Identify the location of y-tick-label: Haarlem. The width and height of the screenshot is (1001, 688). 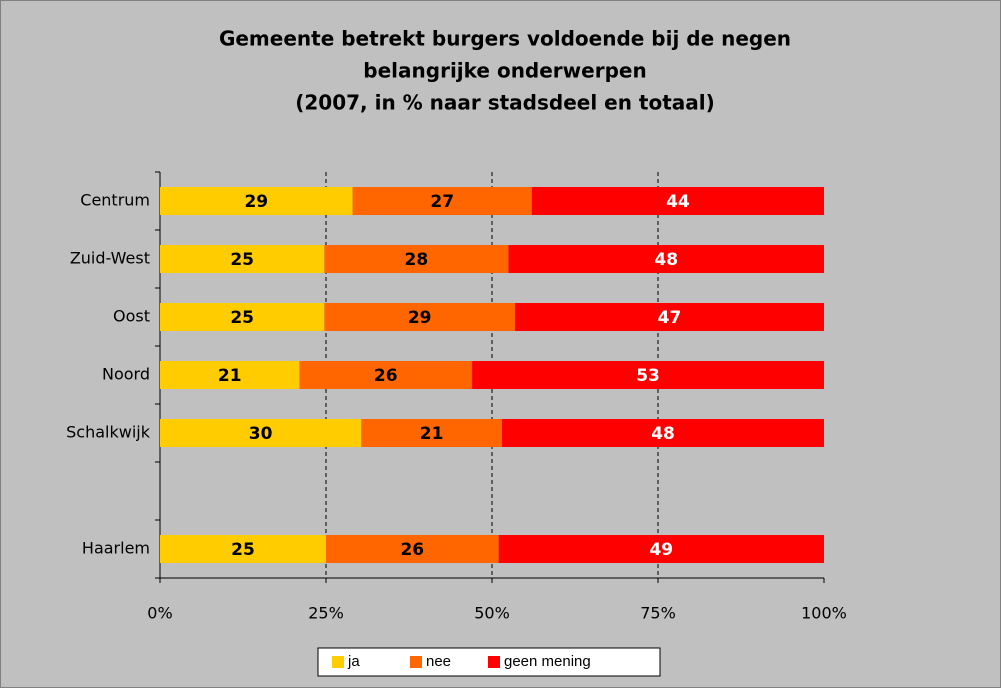
(116, 548).